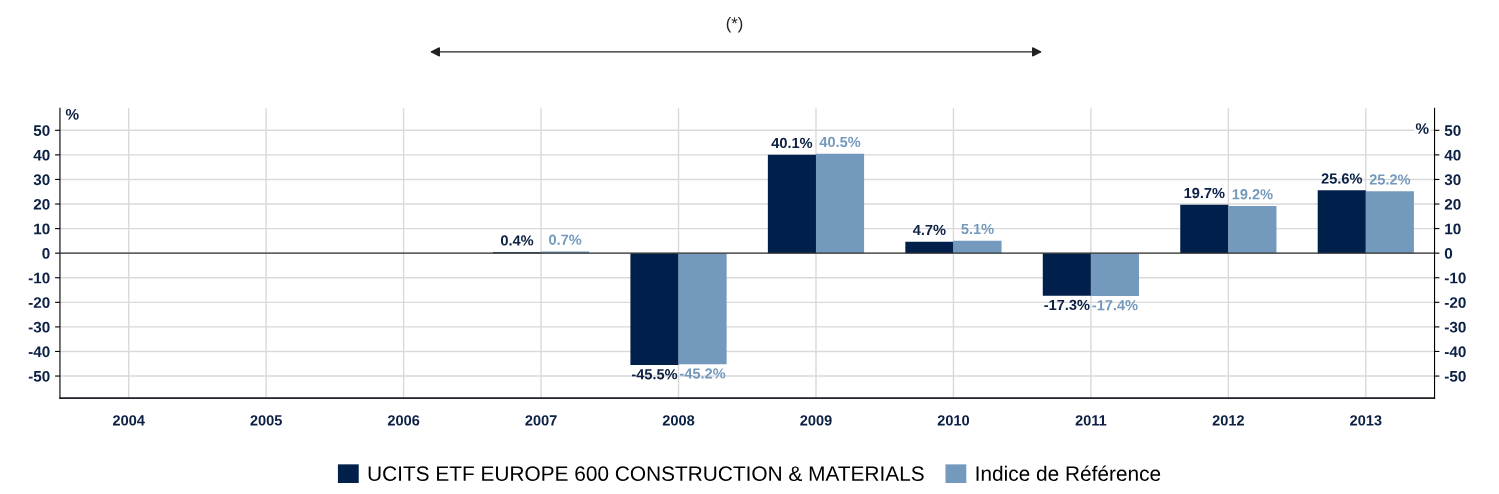 Image resolution: width=1499 pixels, height=494 pixels. Describe the element at coordinates (1455, 376) in the screenshot. I see `y2-tick-label: -50` at that location.